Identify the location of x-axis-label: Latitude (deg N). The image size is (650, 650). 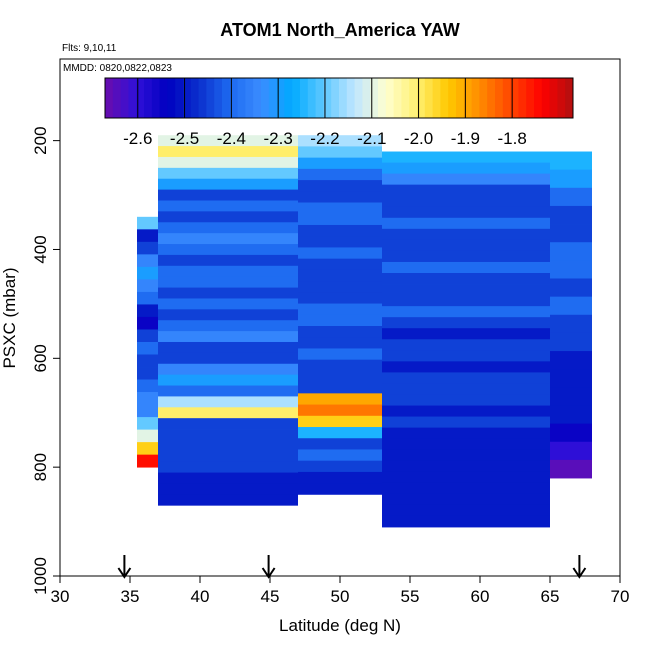
(340, 625).